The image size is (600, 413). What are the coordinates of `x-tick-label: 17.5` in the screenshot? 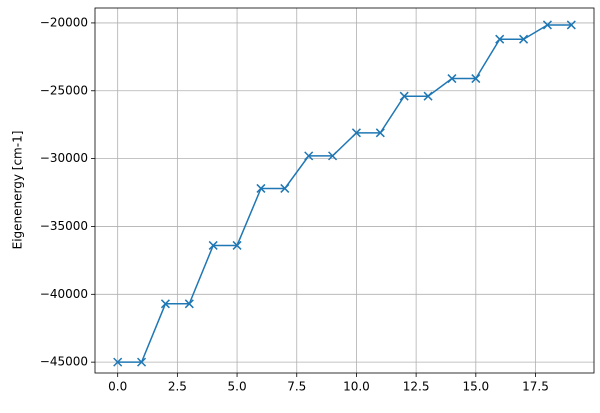 It's located at (535, 387).